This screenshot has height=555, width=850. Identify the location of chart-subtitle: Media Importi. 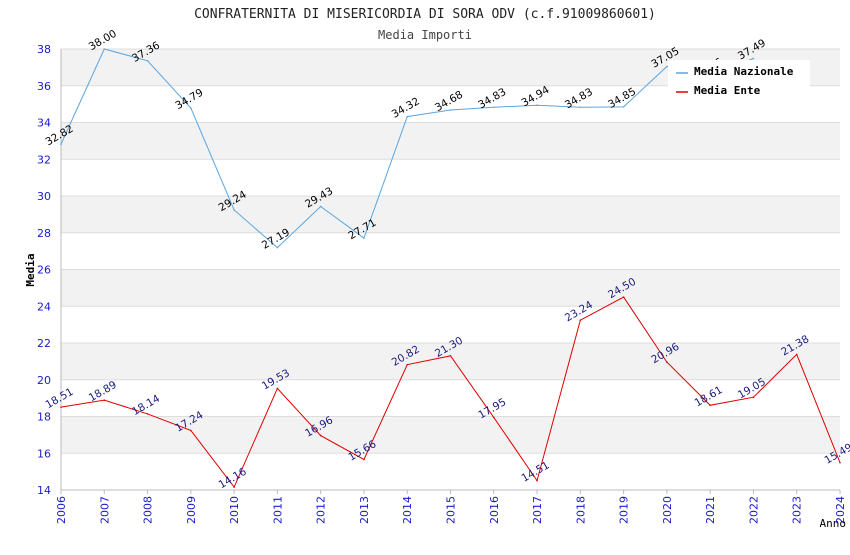
(425, 35).